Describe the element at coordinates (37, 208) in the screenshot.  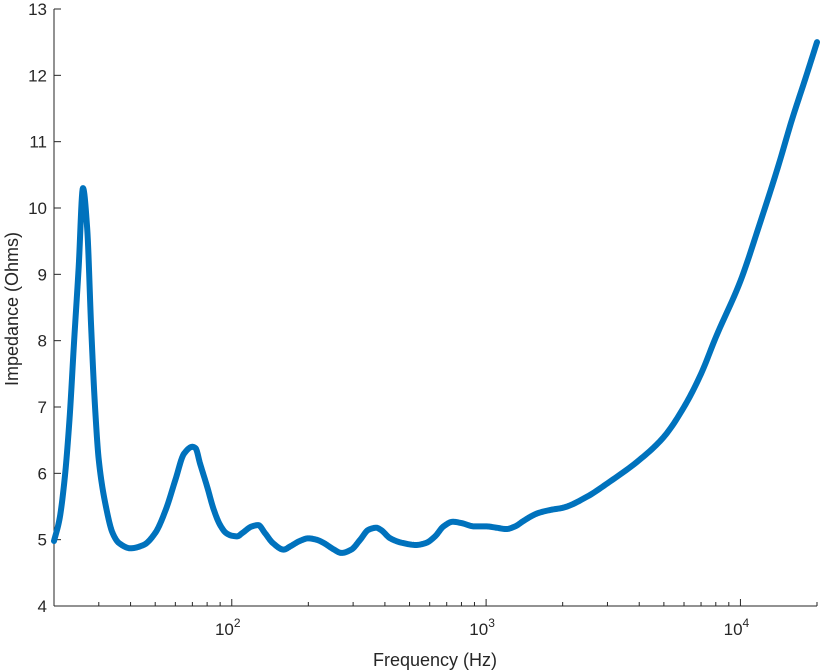
I see `y-tick-label: 10` at that location.